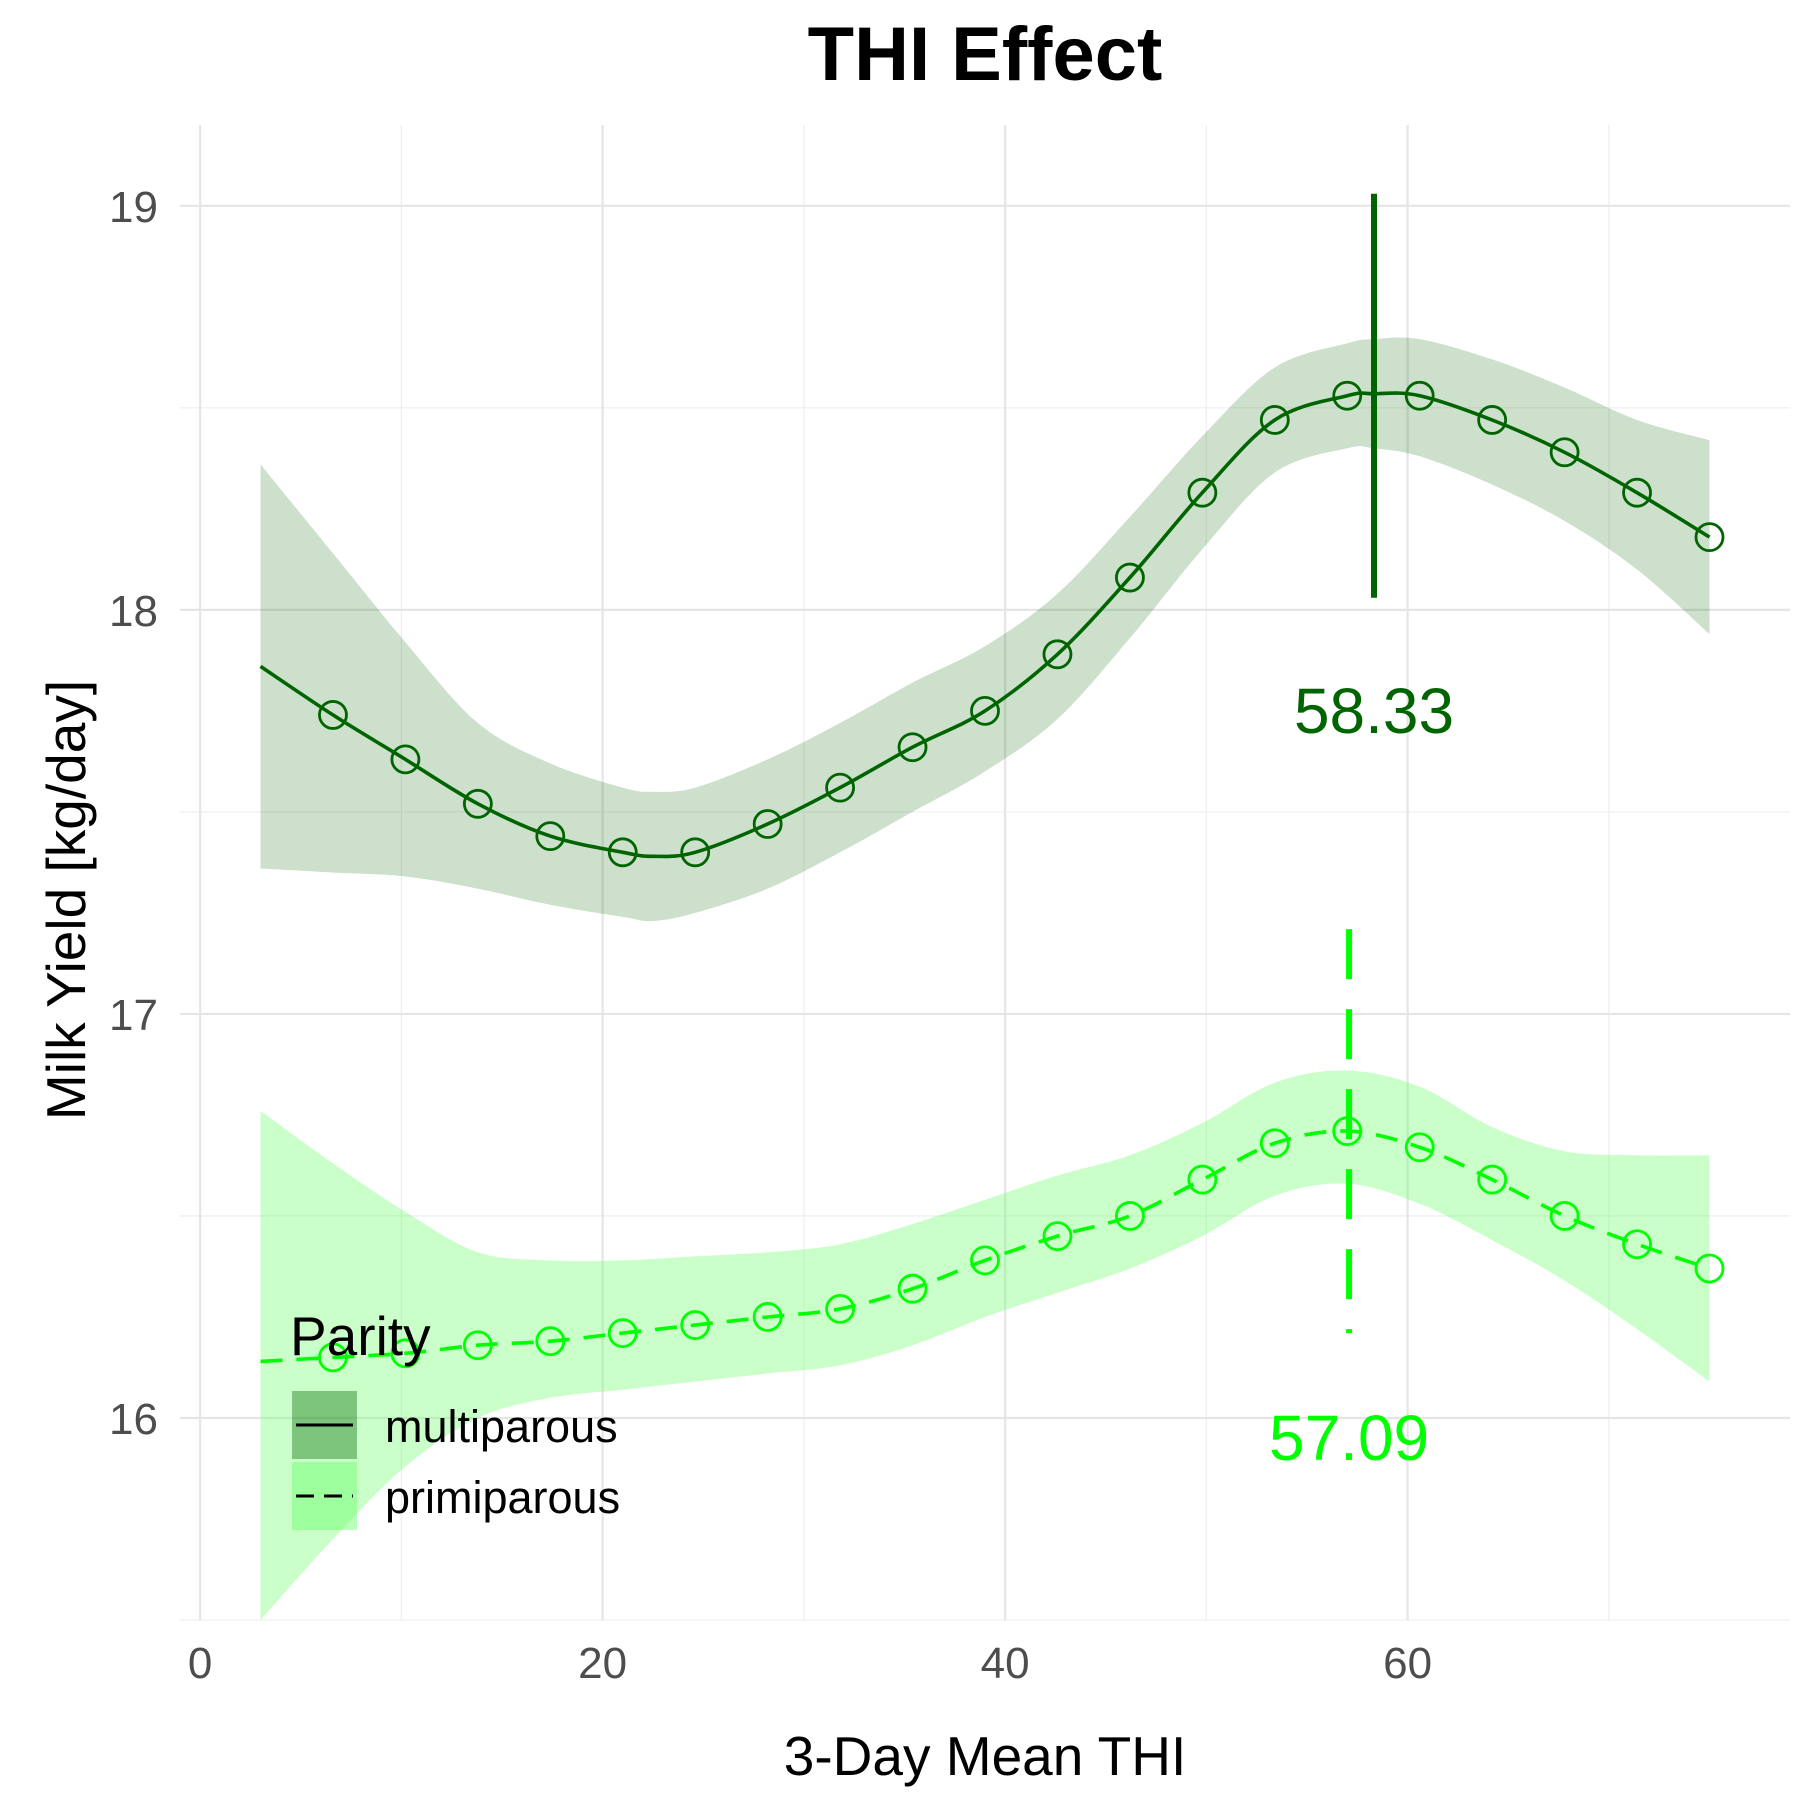 Image resolution: width=1800 pixels, height=1800 pixels. Describe the element at coordinates (66, 900) in the screenshot. I see `y-axis-title: Milk Yield [kg/day]` at that location.